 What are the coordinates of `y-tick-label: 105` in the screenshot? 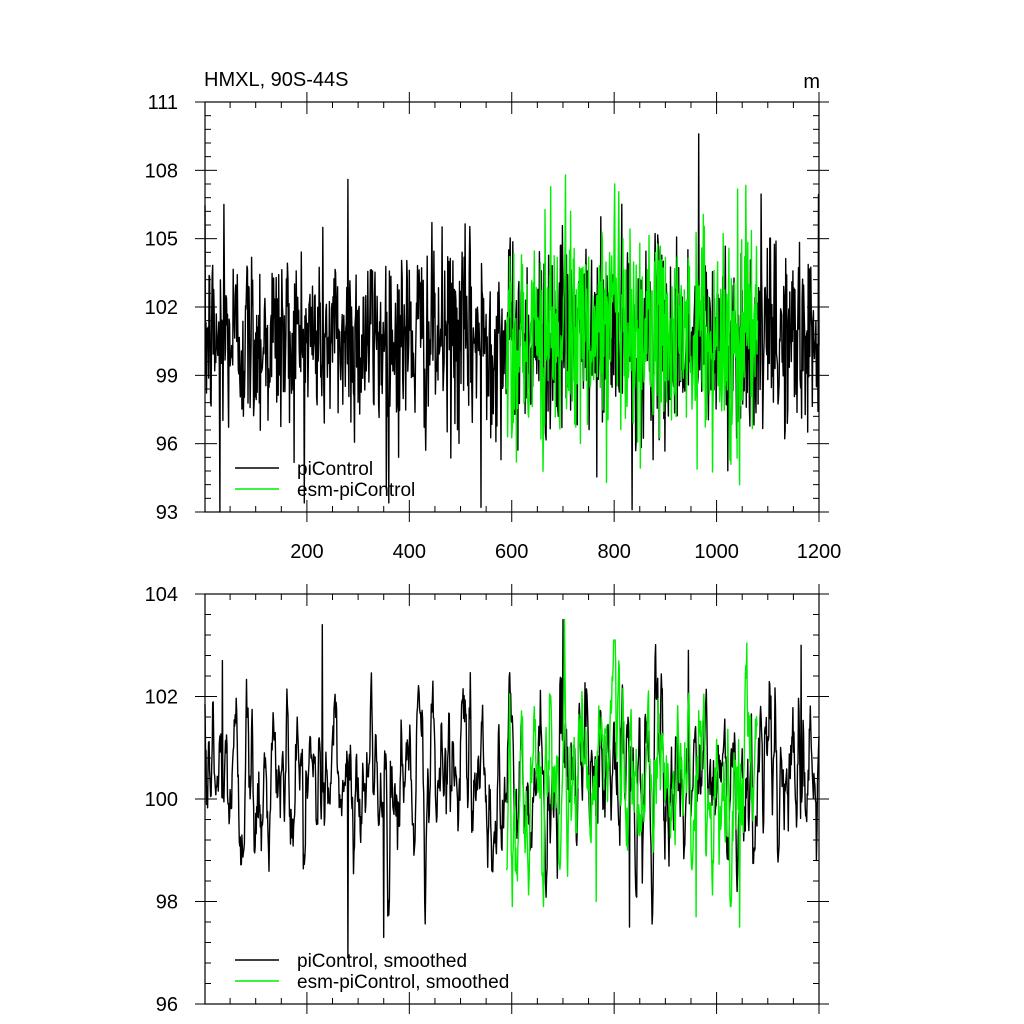 It's located at (161, 240).